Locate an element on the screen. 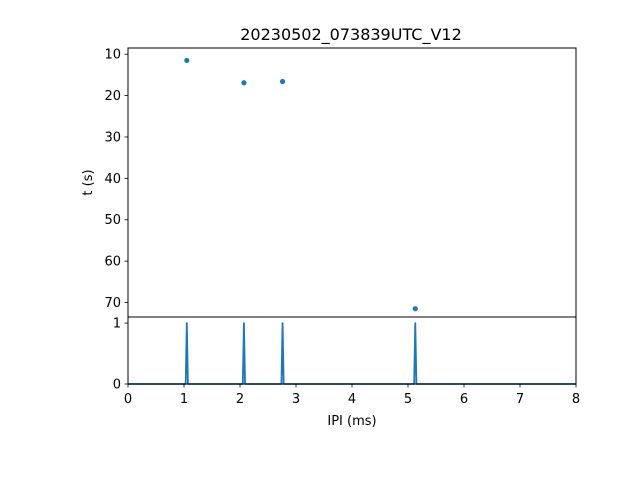  scatter-y-ticks: 10 20 30 40 50 60 70 is located at coordinates (116, 179).